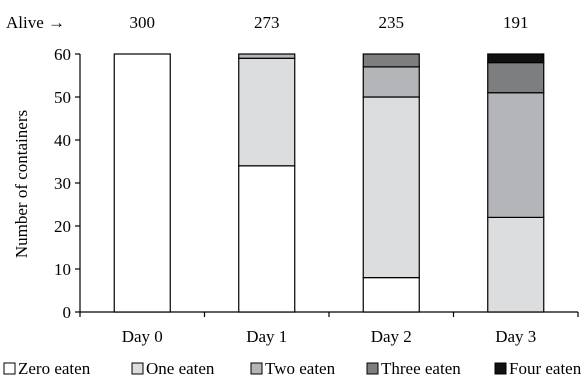 The image size is (583, 385). Describe the element at coordinates (67, 312) in the screenshot. I see `y-tick-label: 0` at that location.